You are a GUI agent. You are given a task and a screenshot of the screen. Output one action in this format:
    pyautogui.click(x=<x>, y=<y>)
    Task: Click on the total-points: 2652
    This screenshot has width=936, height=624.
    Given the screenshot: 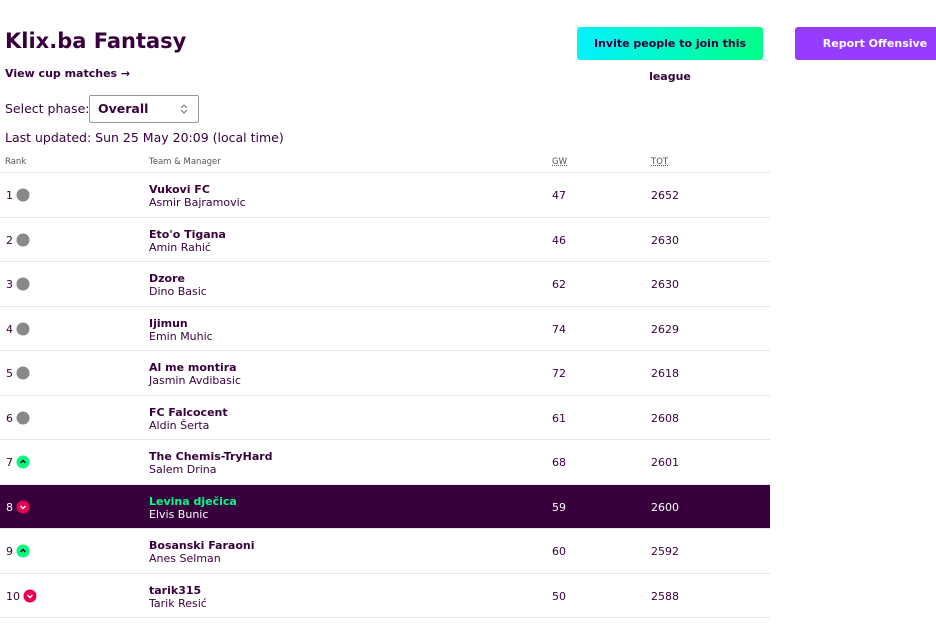 What is the action you would take?
    pyautogui.click(x=665, y=195)
    